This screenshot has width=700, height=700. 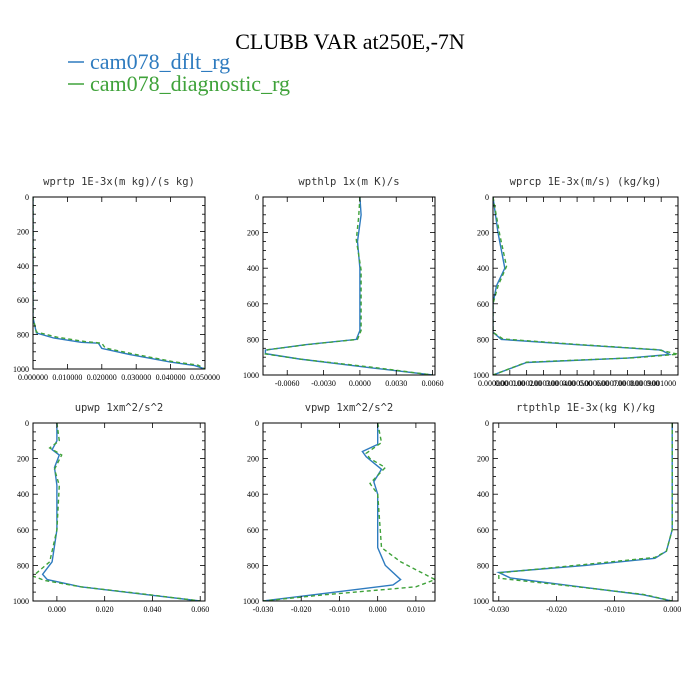 What do you see at coordinates (301, 609) in the screenshot?
I see `x-tick-label: -0.020` at bounding box center [301, 609].